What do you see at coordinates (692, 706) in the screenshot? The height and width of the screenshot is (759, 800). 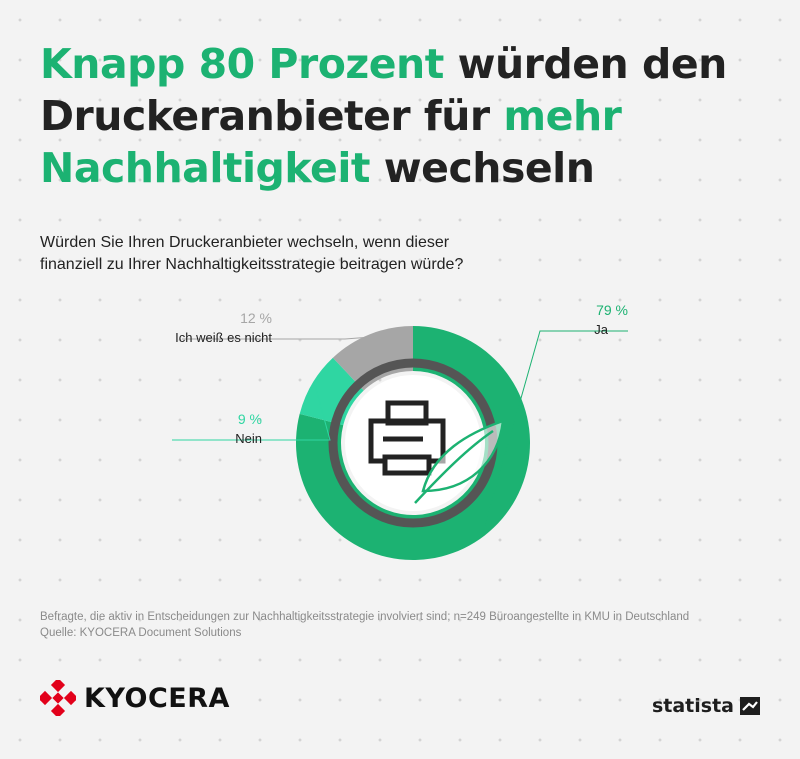 I see `statista-wordmark: statista` at bounding box center [692, 706].